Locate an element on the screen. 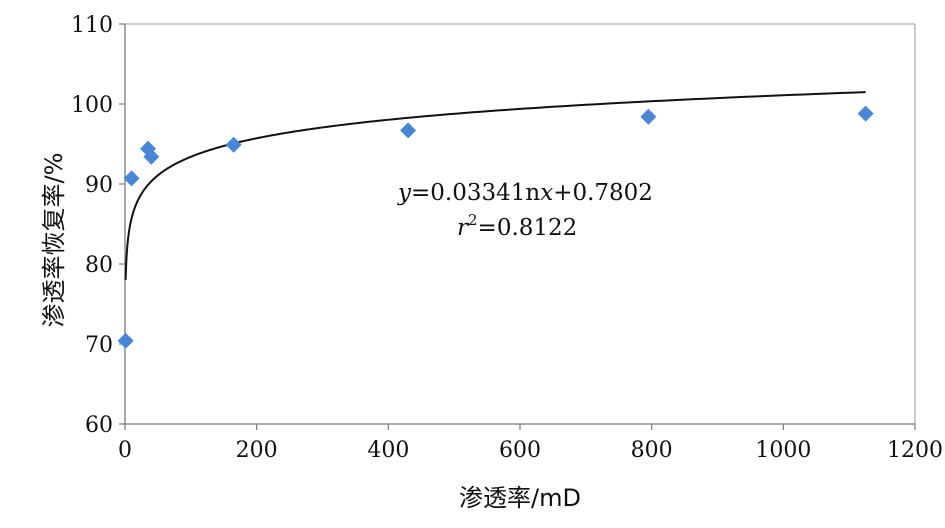 The image size is (945, 528). y-tick-label: 100 is located at coordinates (92, 105).